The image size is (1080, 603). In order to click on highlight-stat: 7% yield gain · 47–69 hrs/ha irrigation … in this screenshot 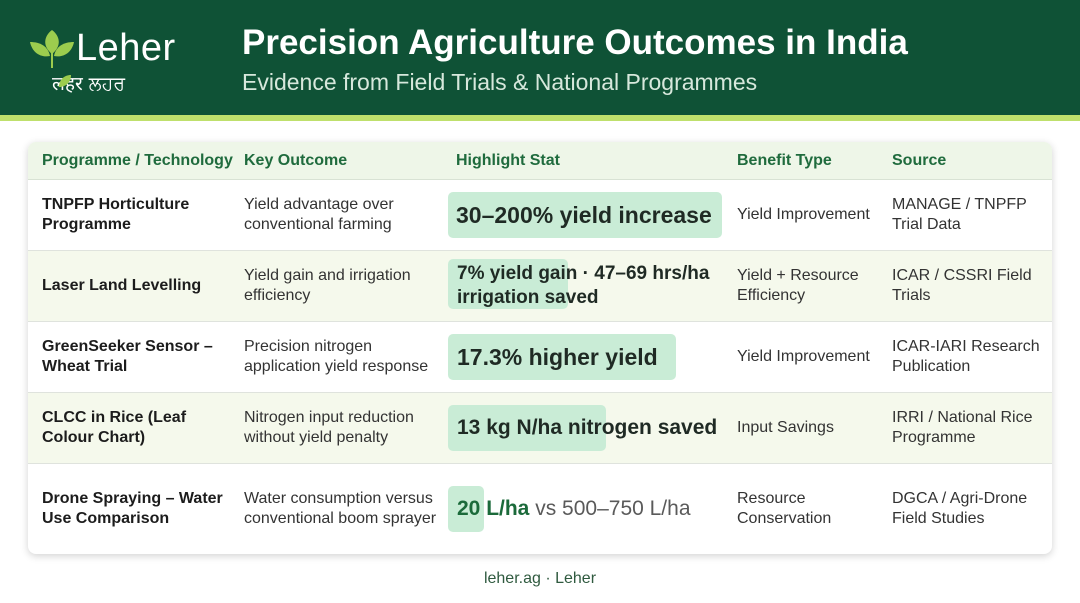, I will do `click(593, 286)`.